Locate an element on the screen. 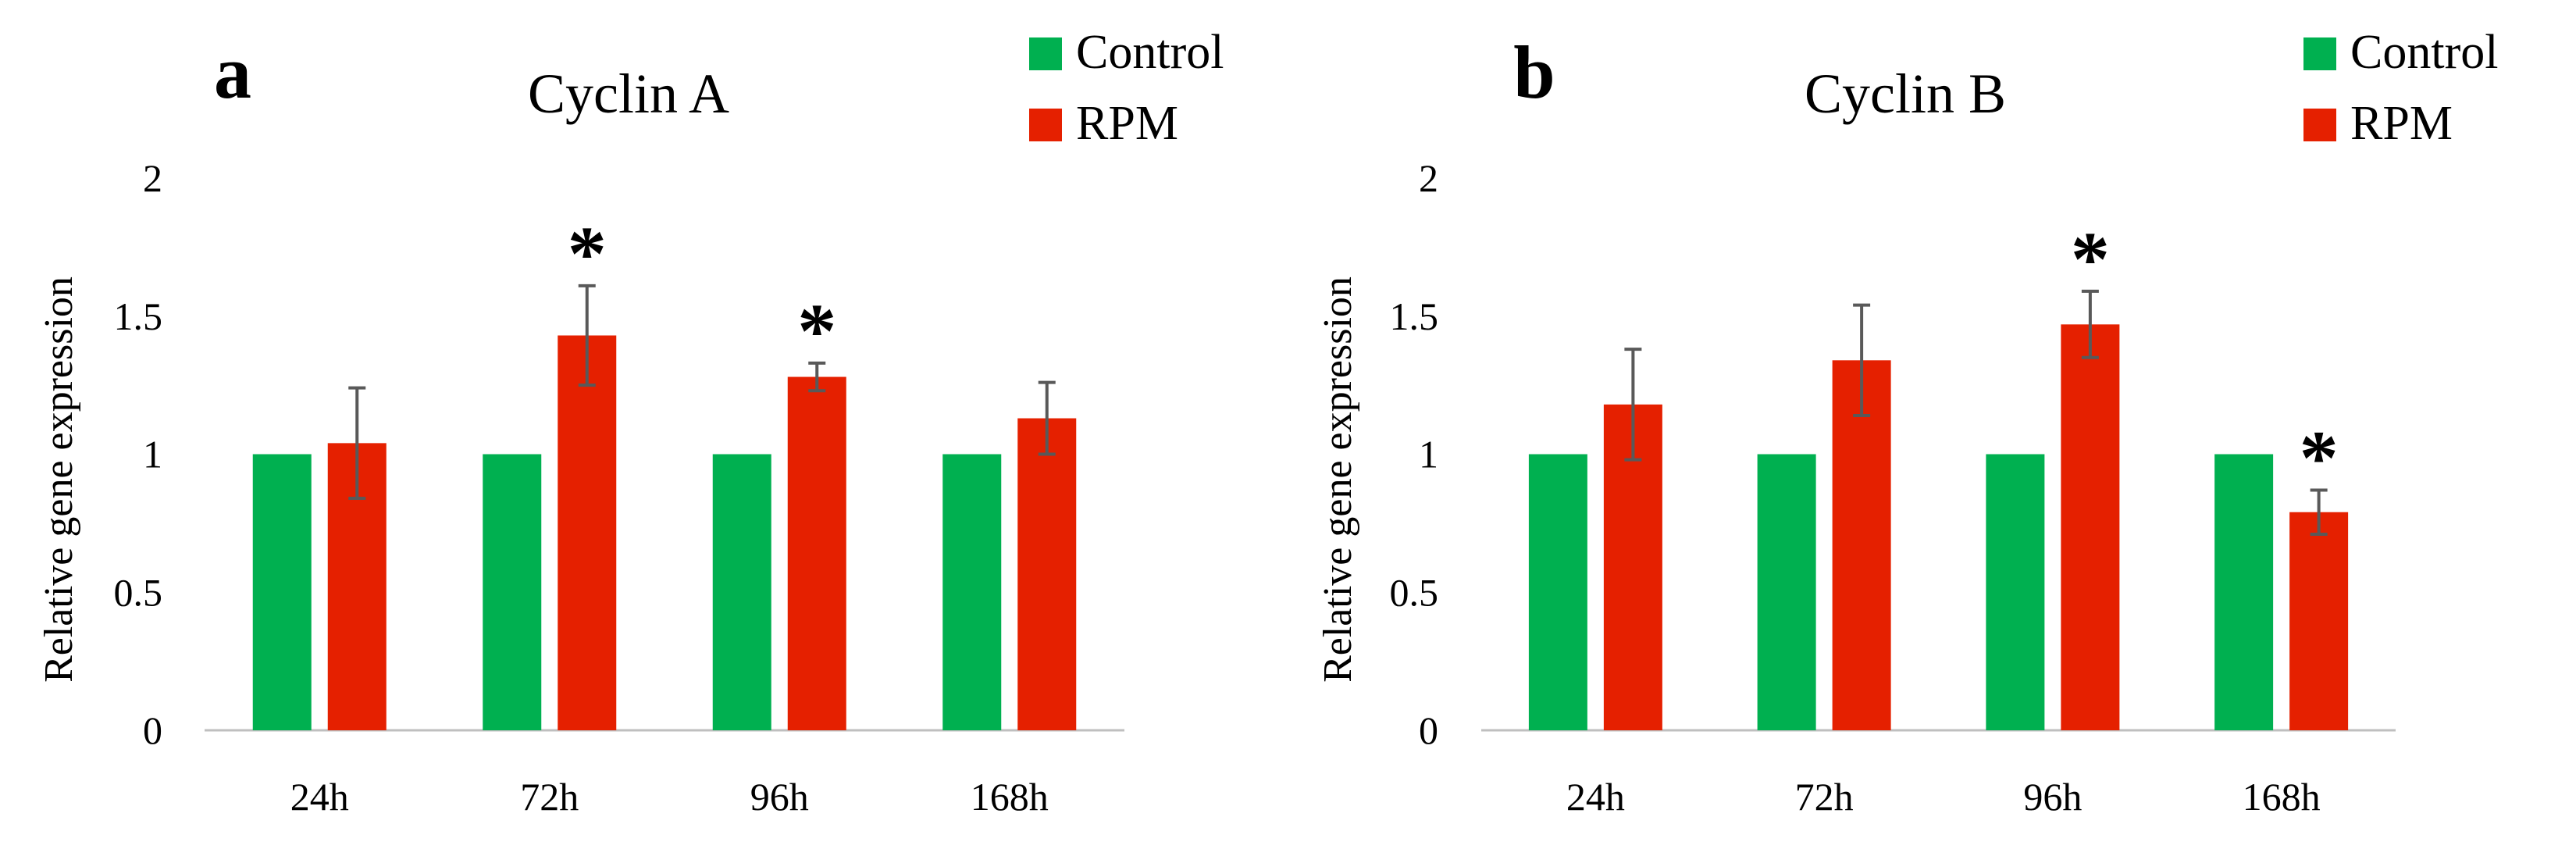  chart-title: Cyclin B is located at coordinates (1905, 93).